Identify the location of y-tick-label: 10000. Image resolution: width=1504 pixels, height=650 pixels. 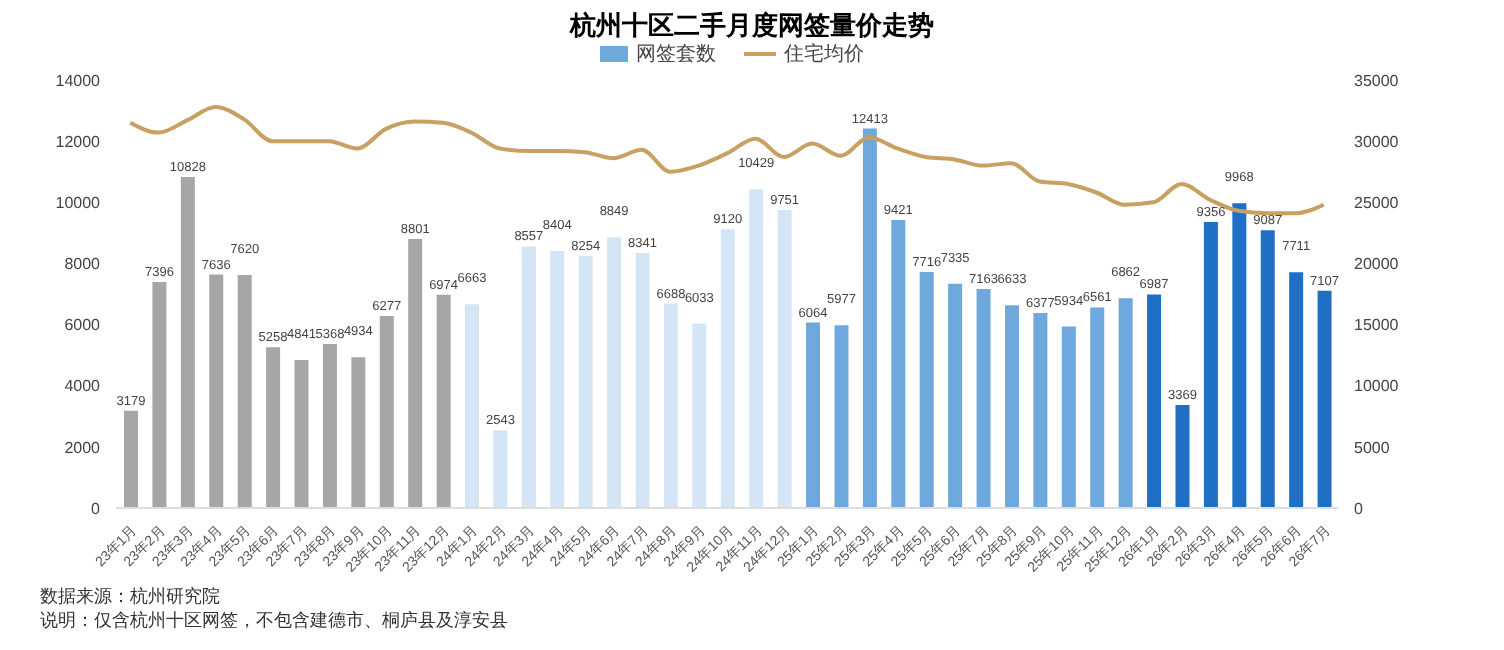
(78, 202).